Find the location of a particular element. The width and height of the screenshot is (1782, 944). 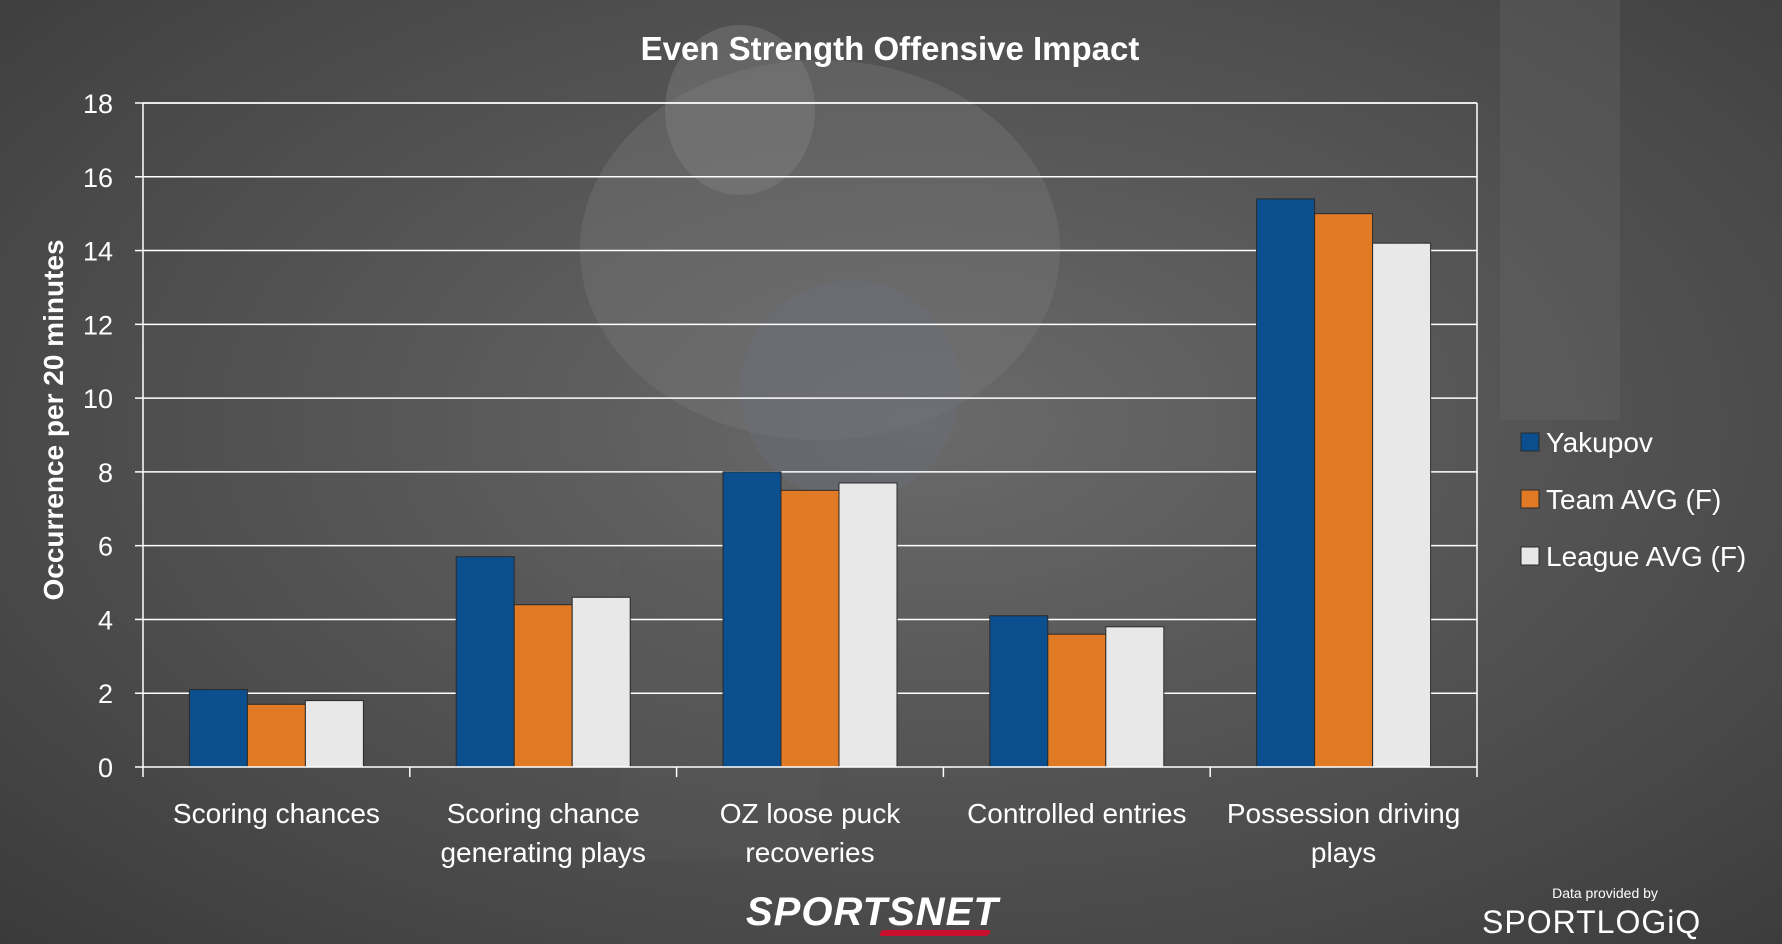

legend-label: League AVG (F) is located at coordinates (1646, 556).